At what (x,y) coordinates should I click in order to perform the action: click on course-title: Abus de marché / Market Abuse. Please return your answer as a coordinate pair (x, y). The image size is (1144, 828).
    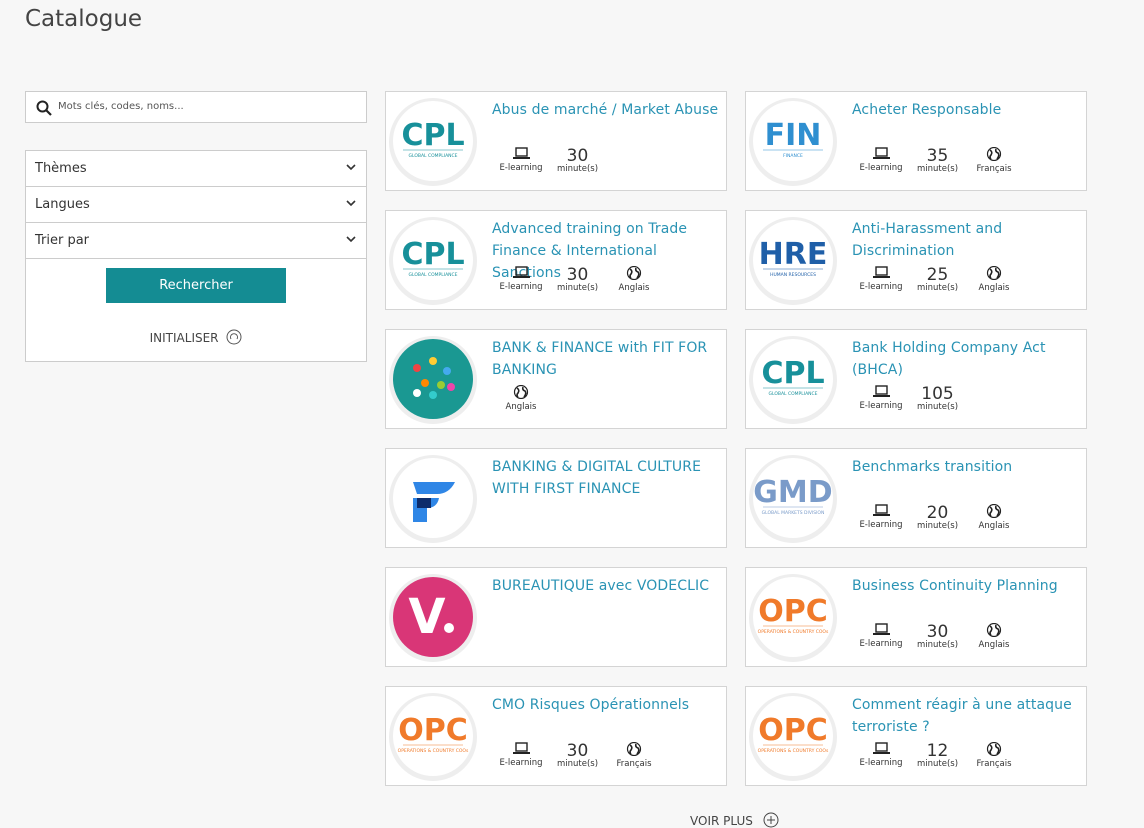
    Looking at the image, I should click on (605, 110).